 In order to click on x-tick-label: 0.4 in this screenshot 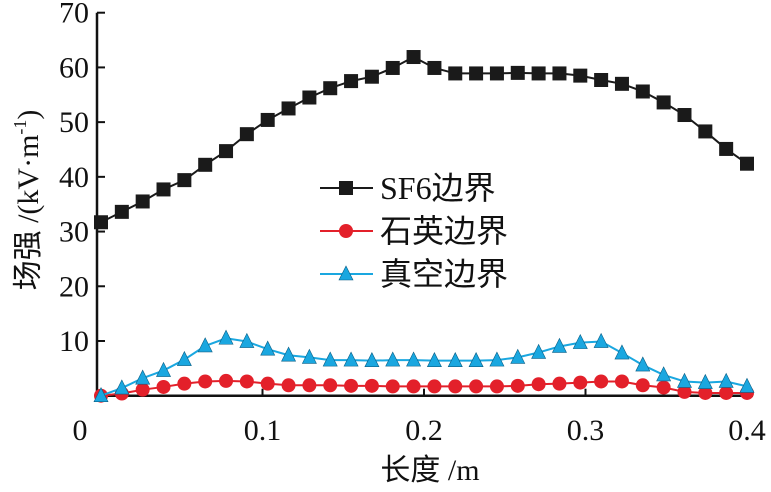, I will do `click(747, 430)`.